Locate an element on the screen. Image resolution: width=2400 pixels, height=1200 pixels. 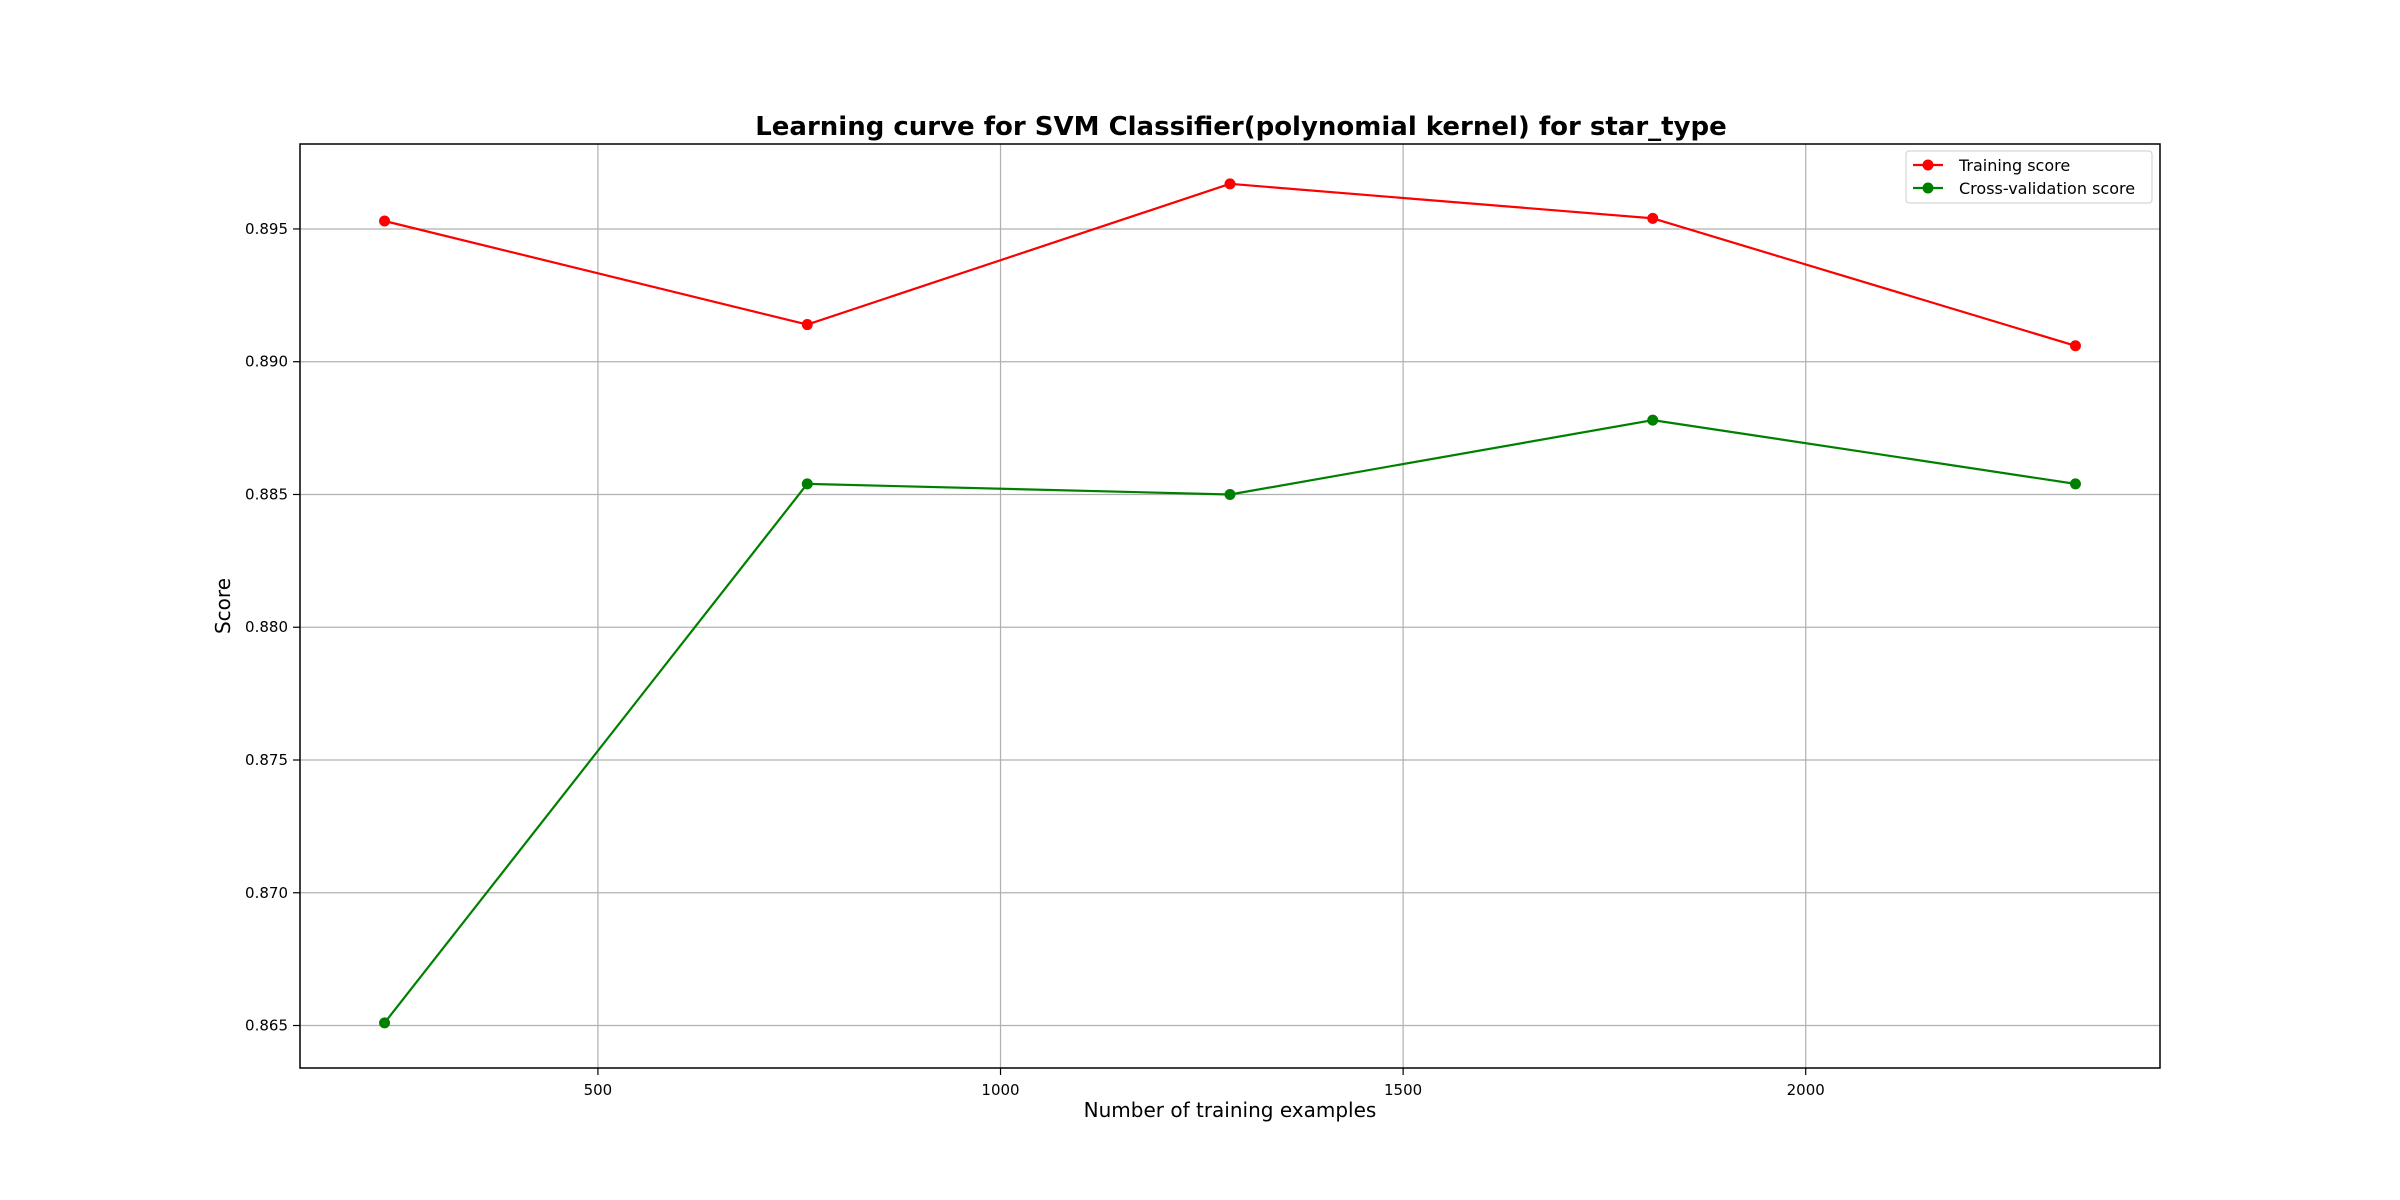
y-axis-ticks: 0.865 0.870 0.875 0.880 0.885 0.890 0.895 is located at coordinates (272, 627).